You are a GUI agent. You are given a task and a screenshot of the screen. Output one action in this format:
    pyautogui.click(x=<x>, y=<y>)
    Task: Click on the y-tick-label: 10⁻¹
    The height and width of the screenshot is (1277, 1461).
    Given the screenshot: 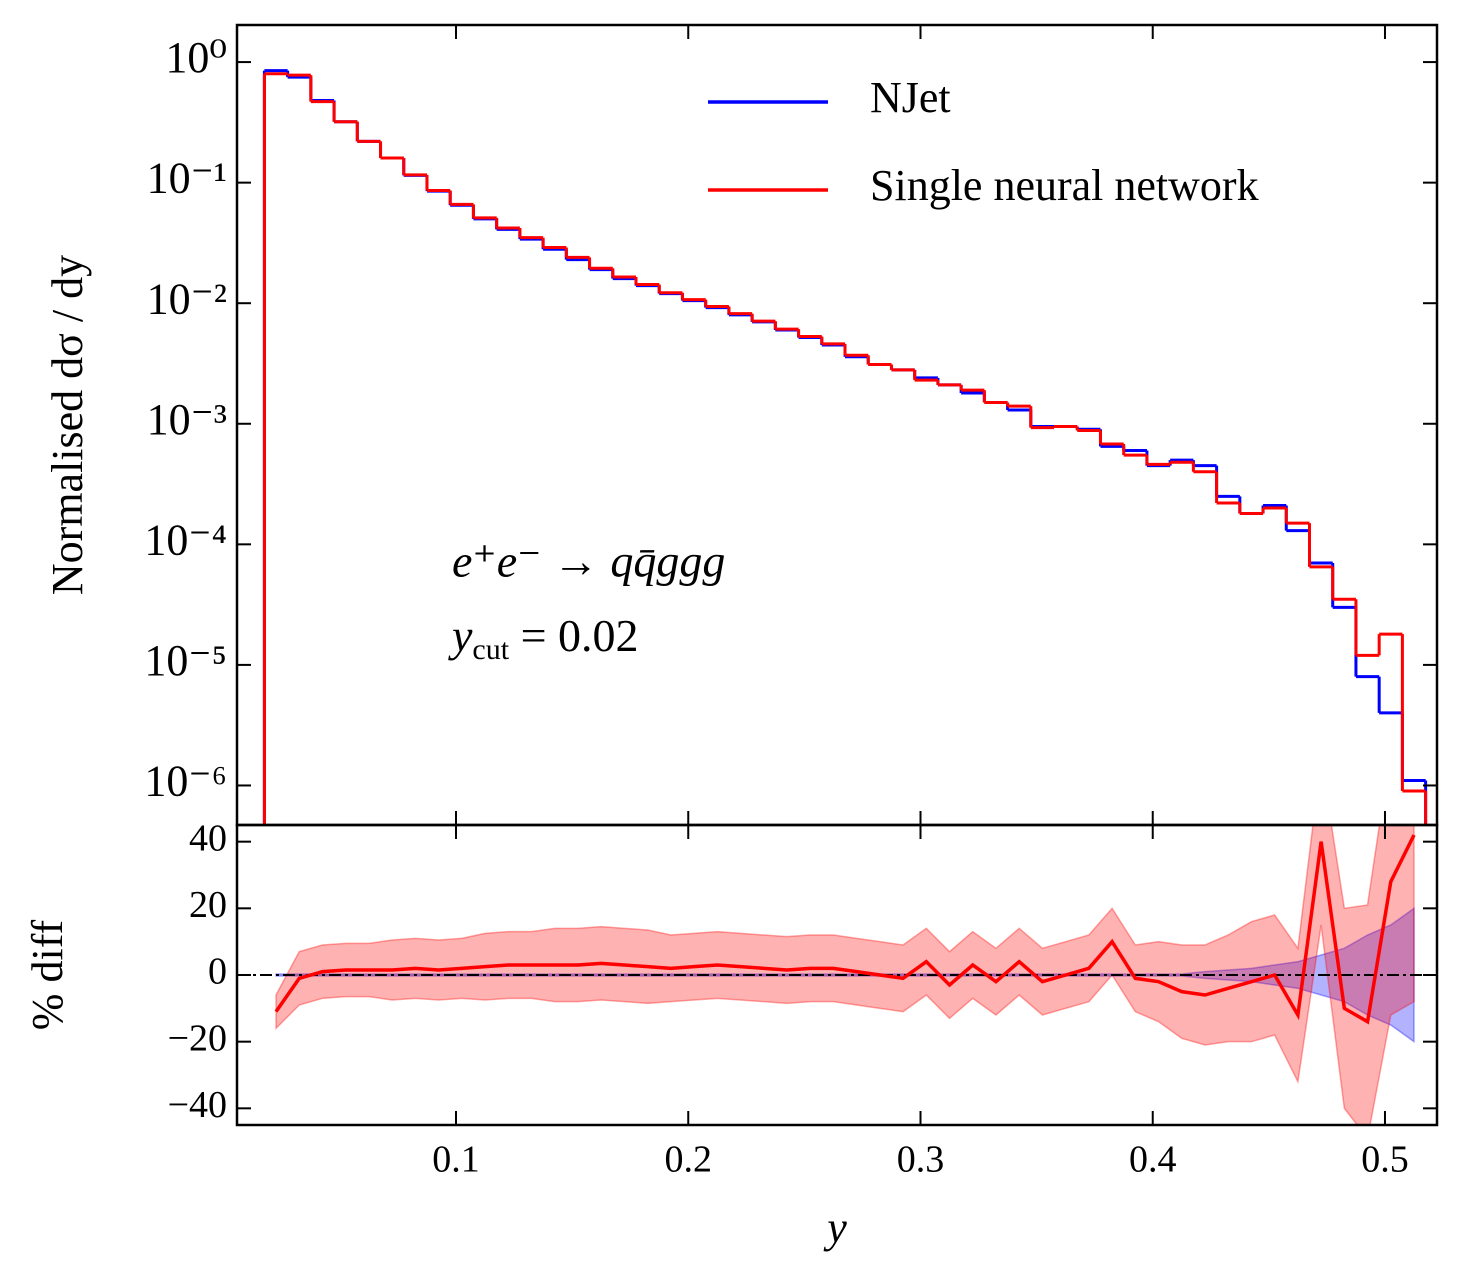 What is the action you would take?
    pyautogui.click(x=187, y=178)
    